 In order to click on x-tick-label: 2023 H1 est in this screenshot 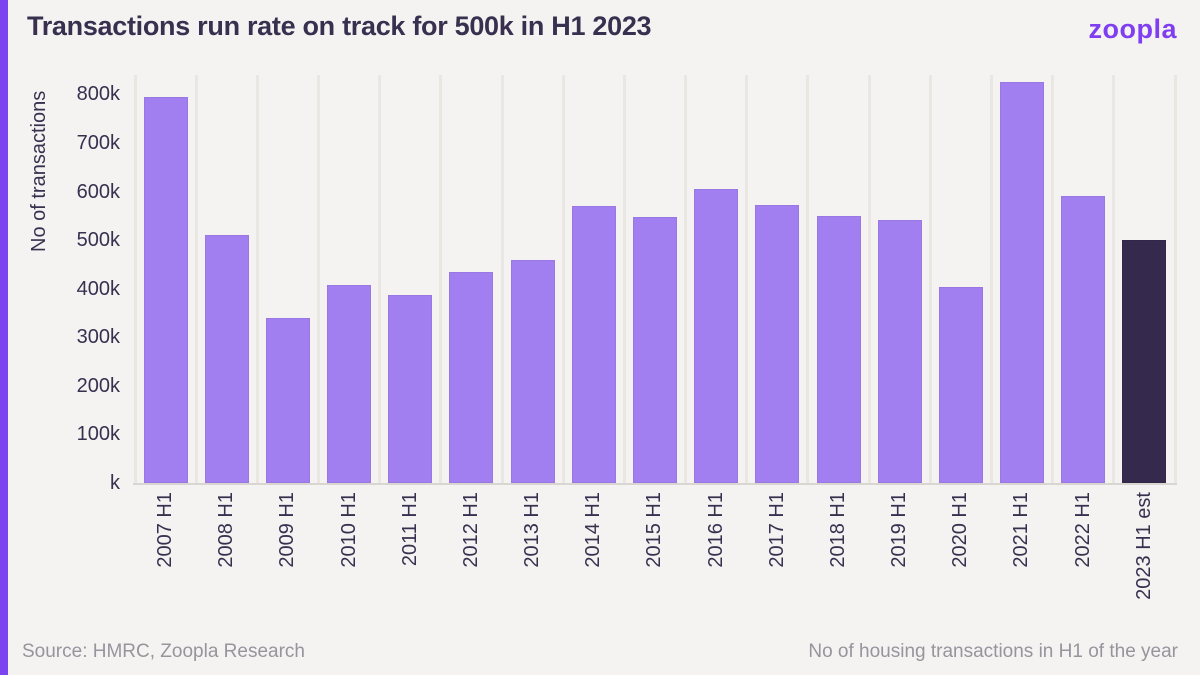, I will do `click(1143, 546)`.